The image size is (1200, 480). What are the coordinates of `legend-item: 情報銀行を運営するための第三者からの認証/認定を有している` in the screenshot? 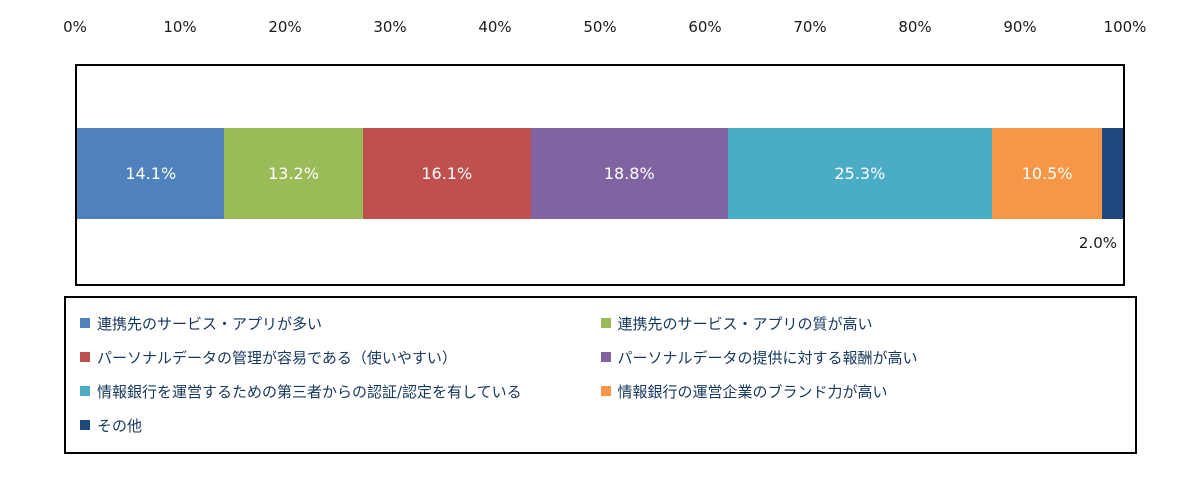 It's located at (340, 391).